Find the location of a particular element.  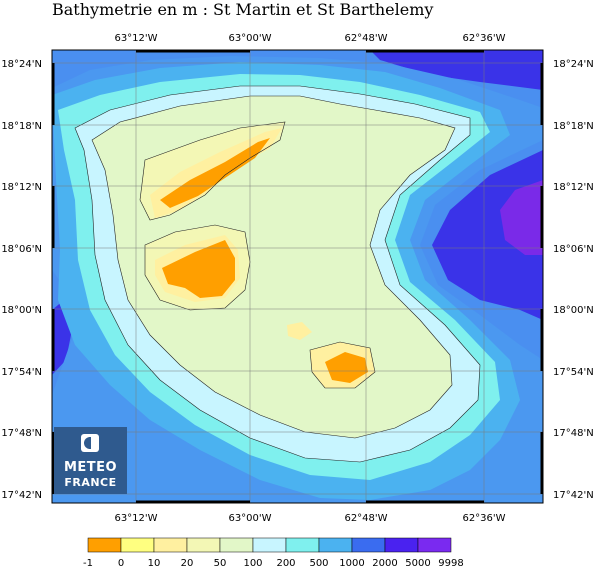

legend-level-label: 0 is located at coordinates (121, 563).